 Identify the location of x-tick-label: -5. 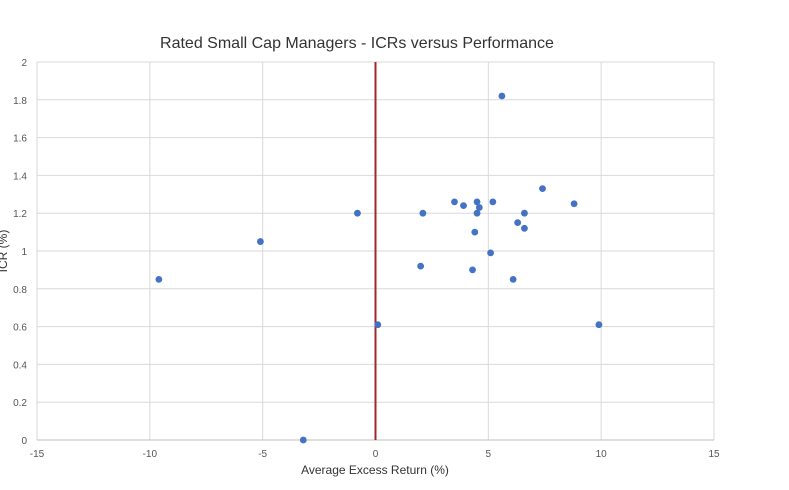
(262, 454).